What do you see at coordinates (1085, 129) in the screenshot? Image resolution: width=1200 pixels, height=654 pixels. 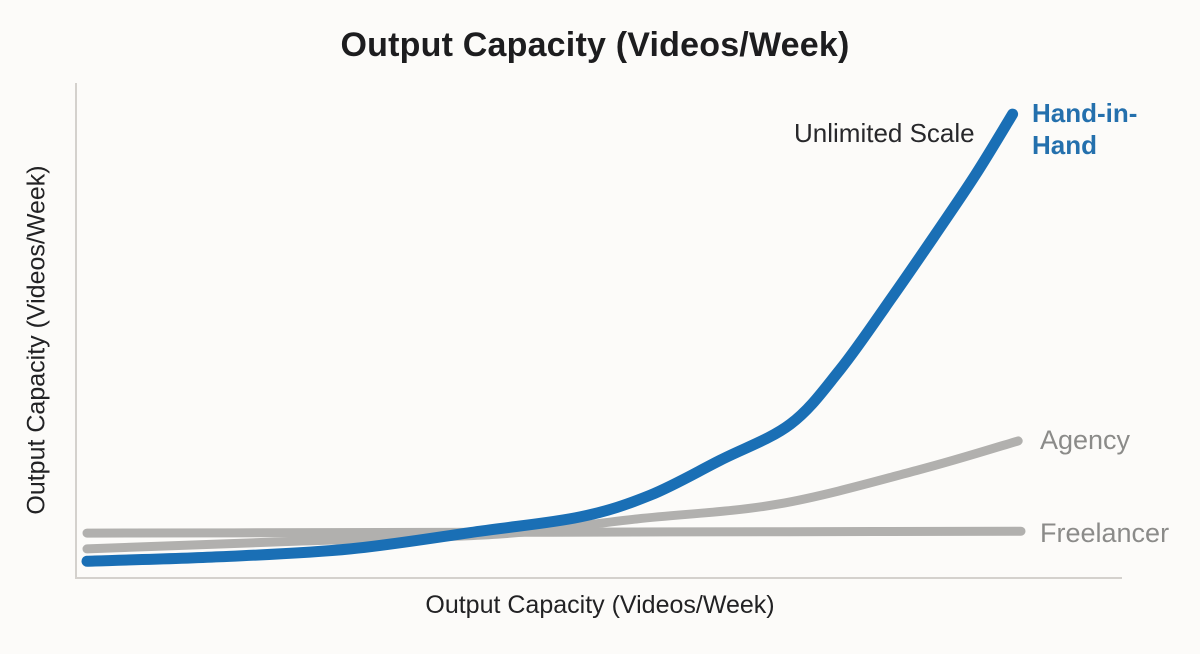 I see `series-label-hand-in-hand: Hand-in-Hand` at bounding box center [1085, 129].